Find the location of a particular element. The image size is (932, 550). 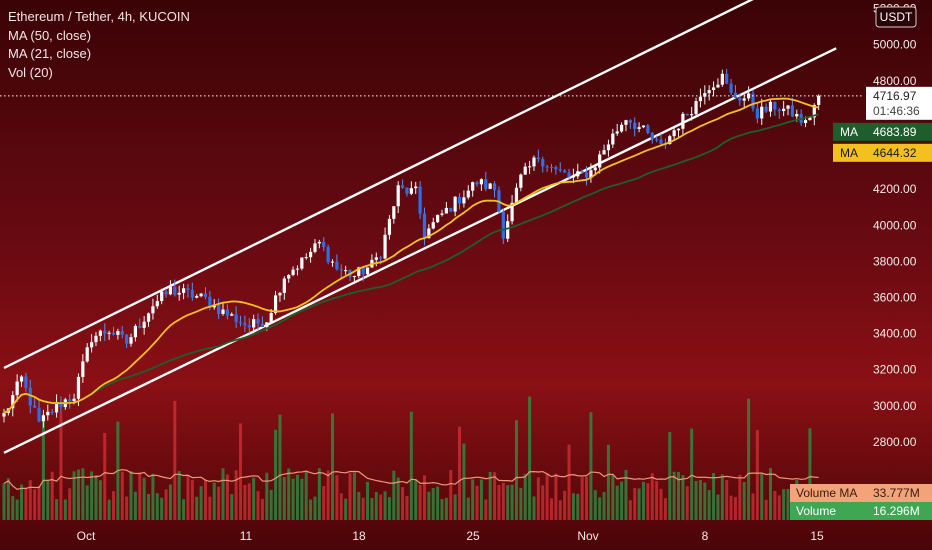

indicator-ma50: MA (50, close) is located at coordinates (50, 35).